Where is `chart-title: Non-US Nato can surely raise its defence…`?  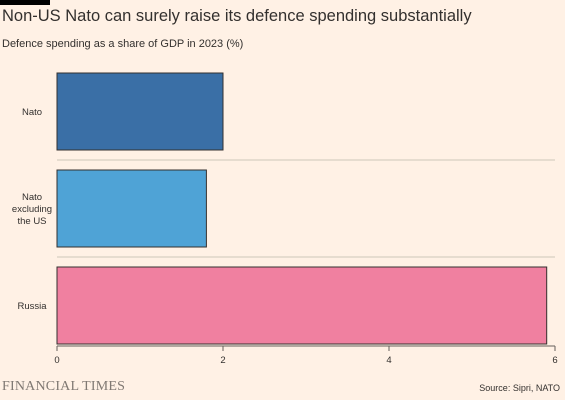
chart-title: Non-US Nato can surely raise its defence… is located at coordinates (237, 16).